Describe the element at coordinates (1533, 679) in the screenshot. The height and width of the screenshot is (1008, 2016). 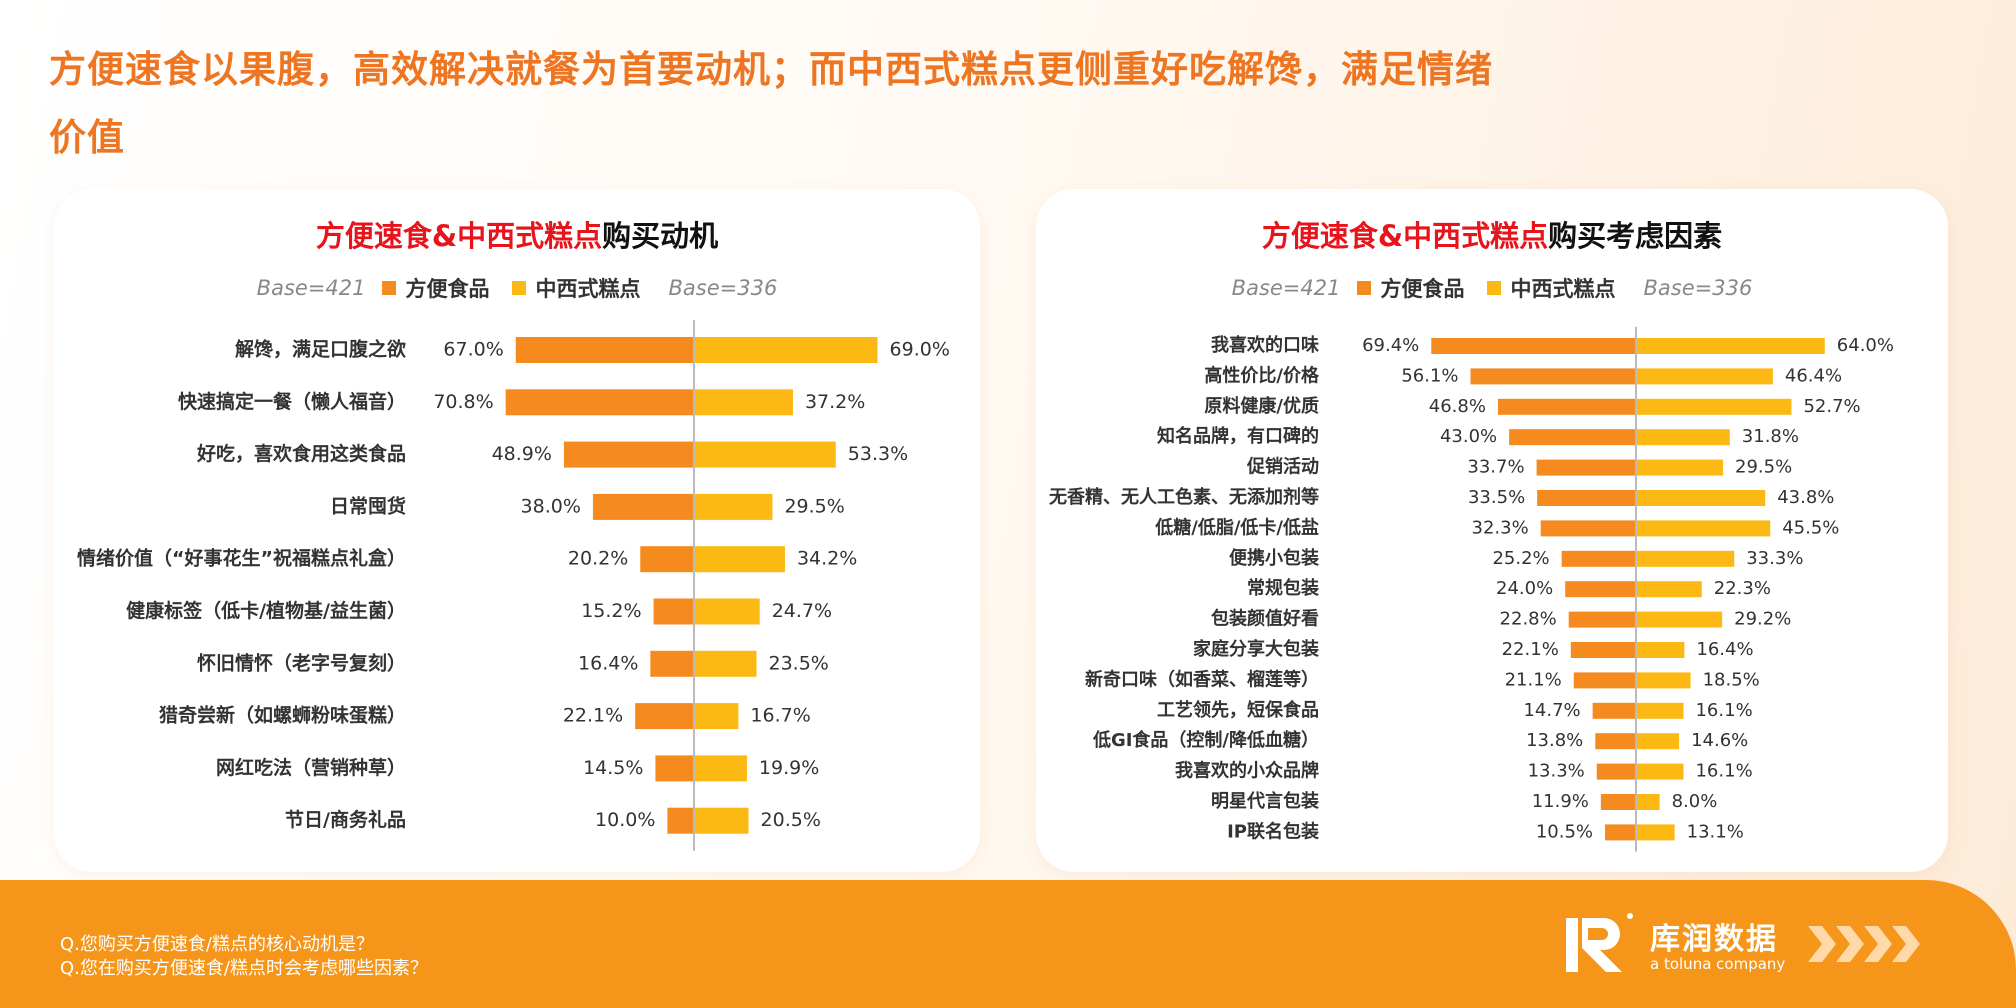
I see `value-label: 21.1%` at that location.